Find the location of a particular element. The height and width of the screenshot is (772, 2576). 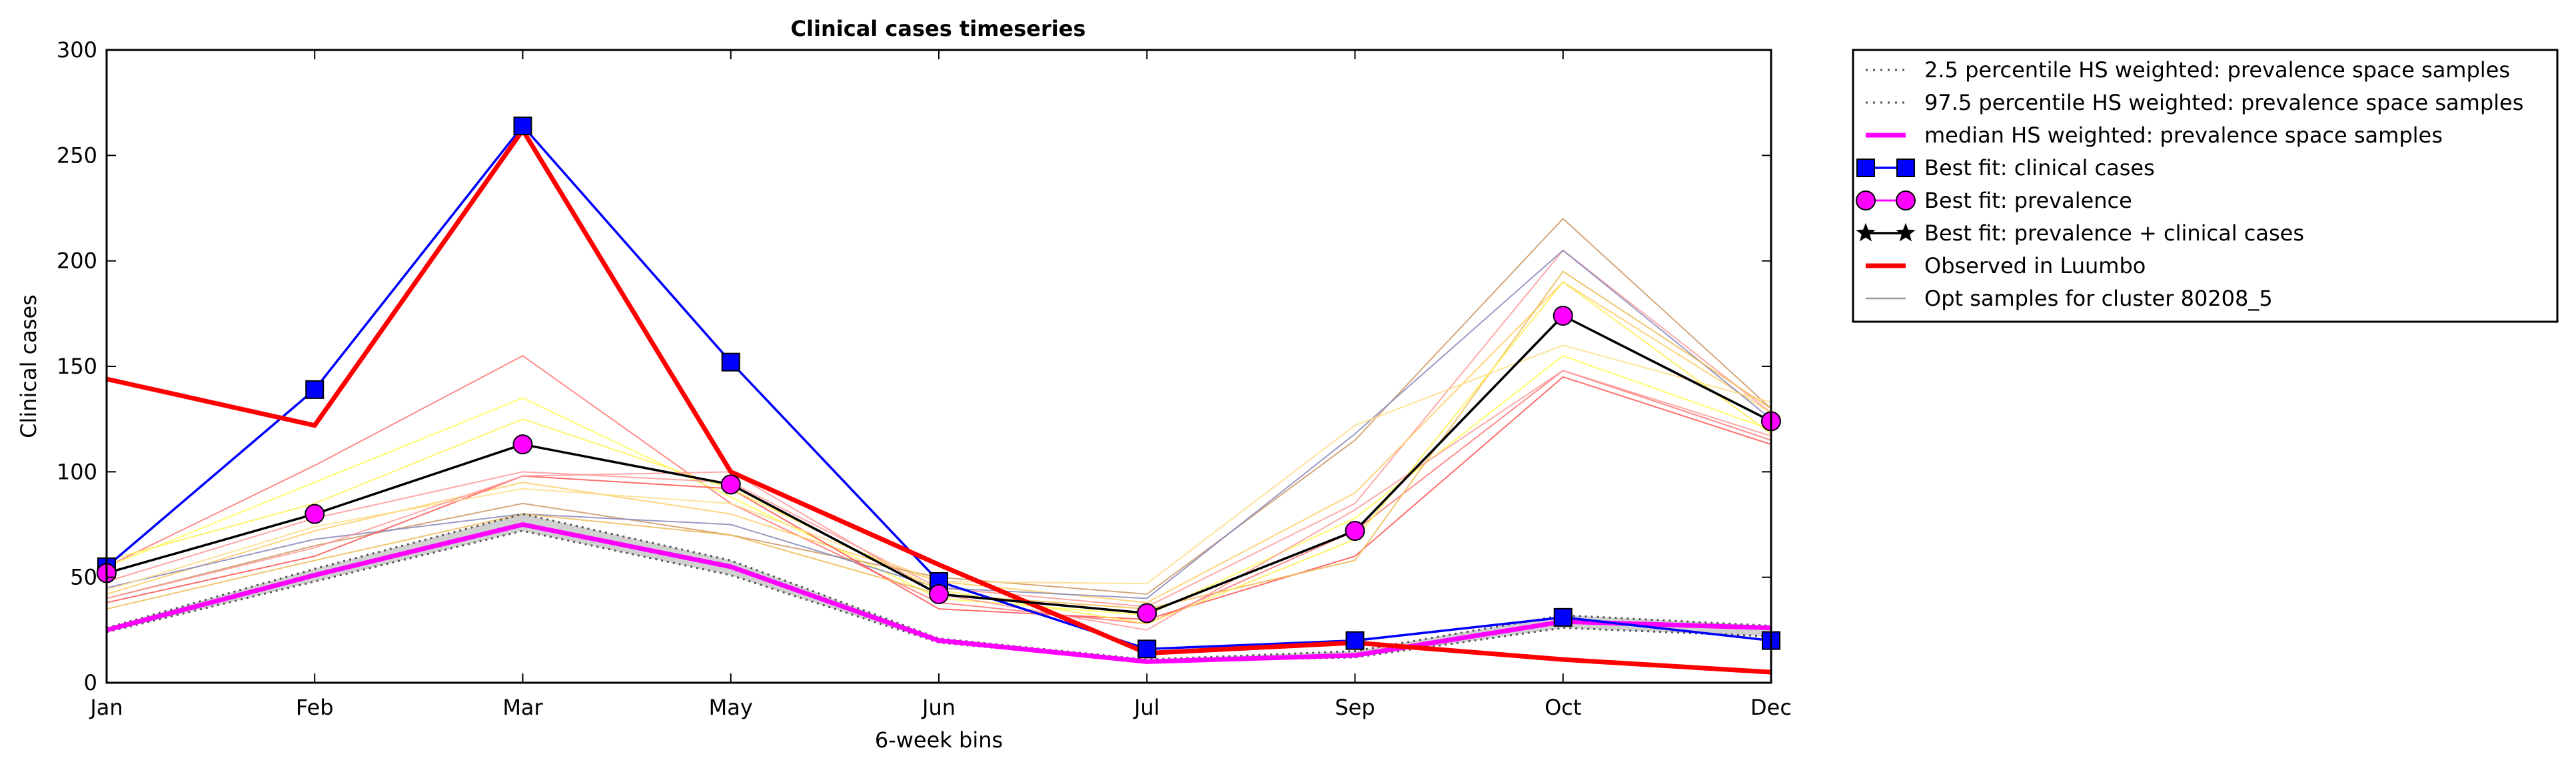

y-tick-label: 250 is located at coordinates (77, 155).